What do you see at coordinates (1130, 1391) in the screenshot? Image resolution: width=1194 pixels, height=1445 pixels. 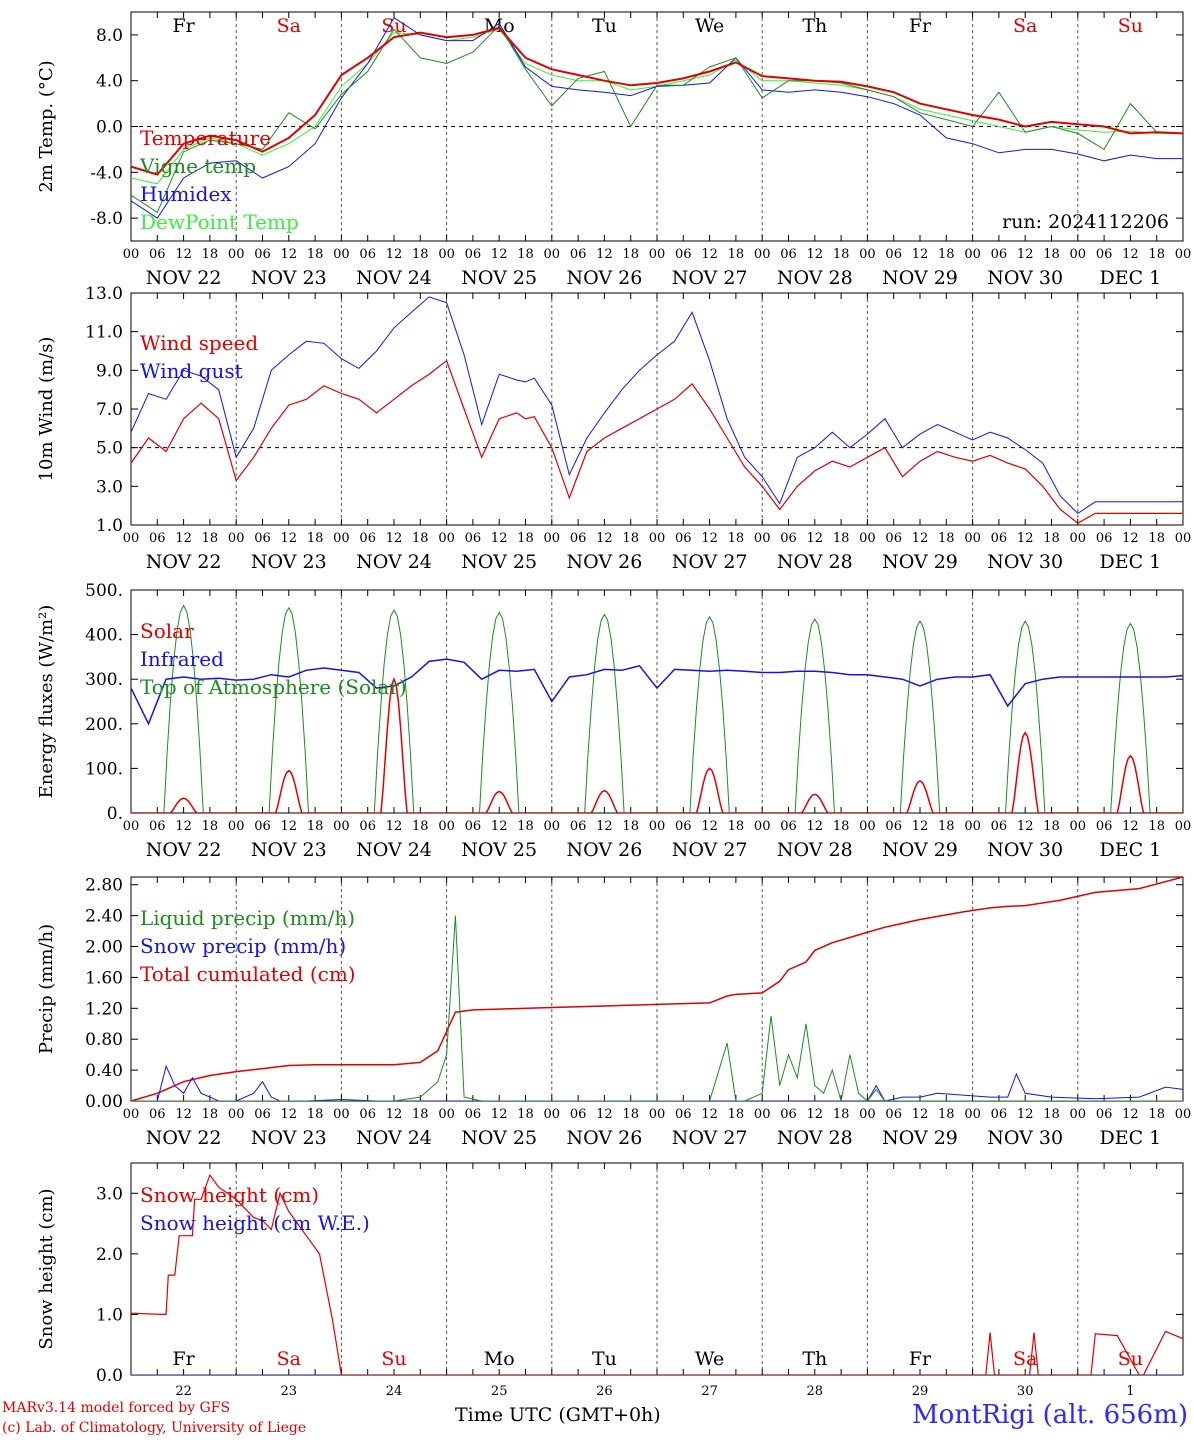 I see `day-number: 1` at bounding box center [1130, 1391].